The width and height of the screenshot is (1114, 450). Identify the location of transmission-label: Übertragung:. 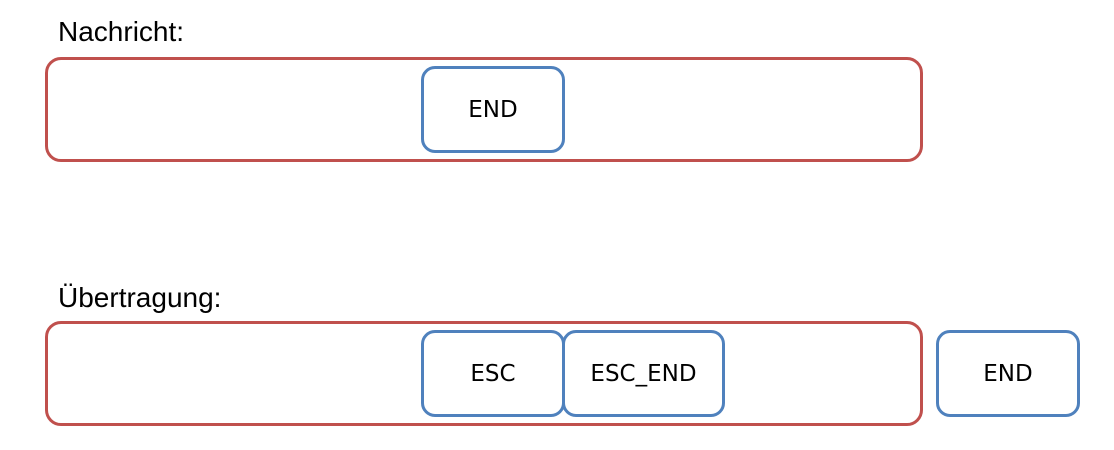
(140, 297).